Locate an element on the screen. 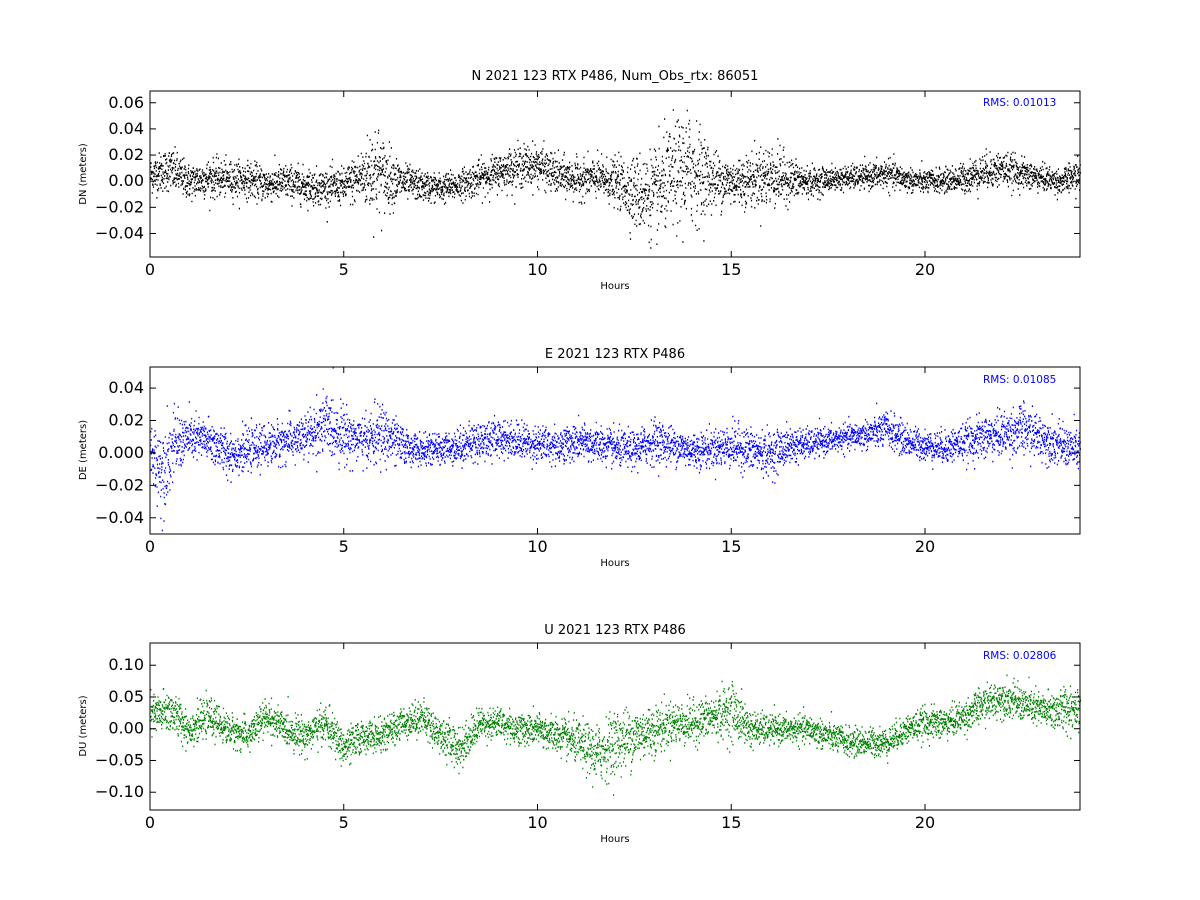 The width and height of the screenshot is (1200, 900). up-plot-frame is located at coordinates (615, 726).